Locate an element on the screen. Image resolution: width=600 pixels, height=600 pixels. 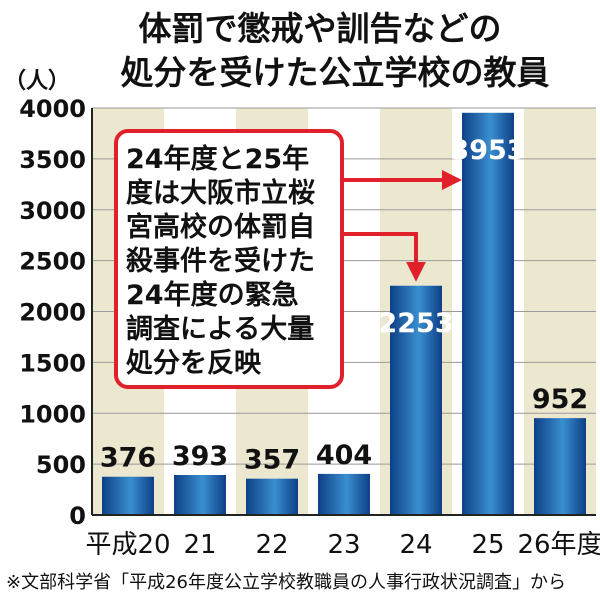
x-tick-label: 22 is located at coordinates (271, 545).